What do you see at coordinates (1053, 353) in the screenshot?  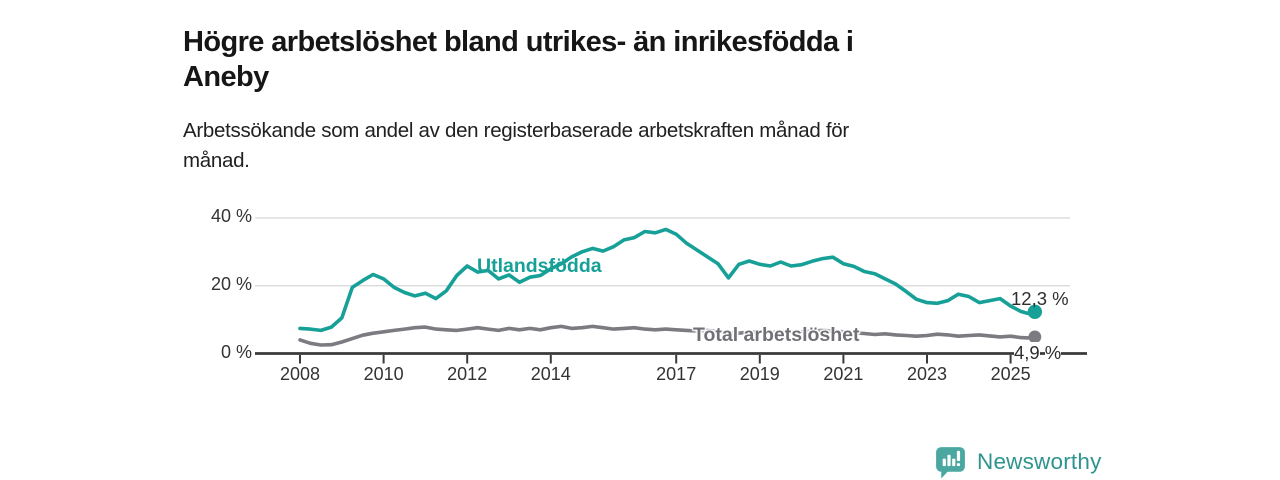 I see `end-value-total-unit: %` at bounding box center [1053, 353].